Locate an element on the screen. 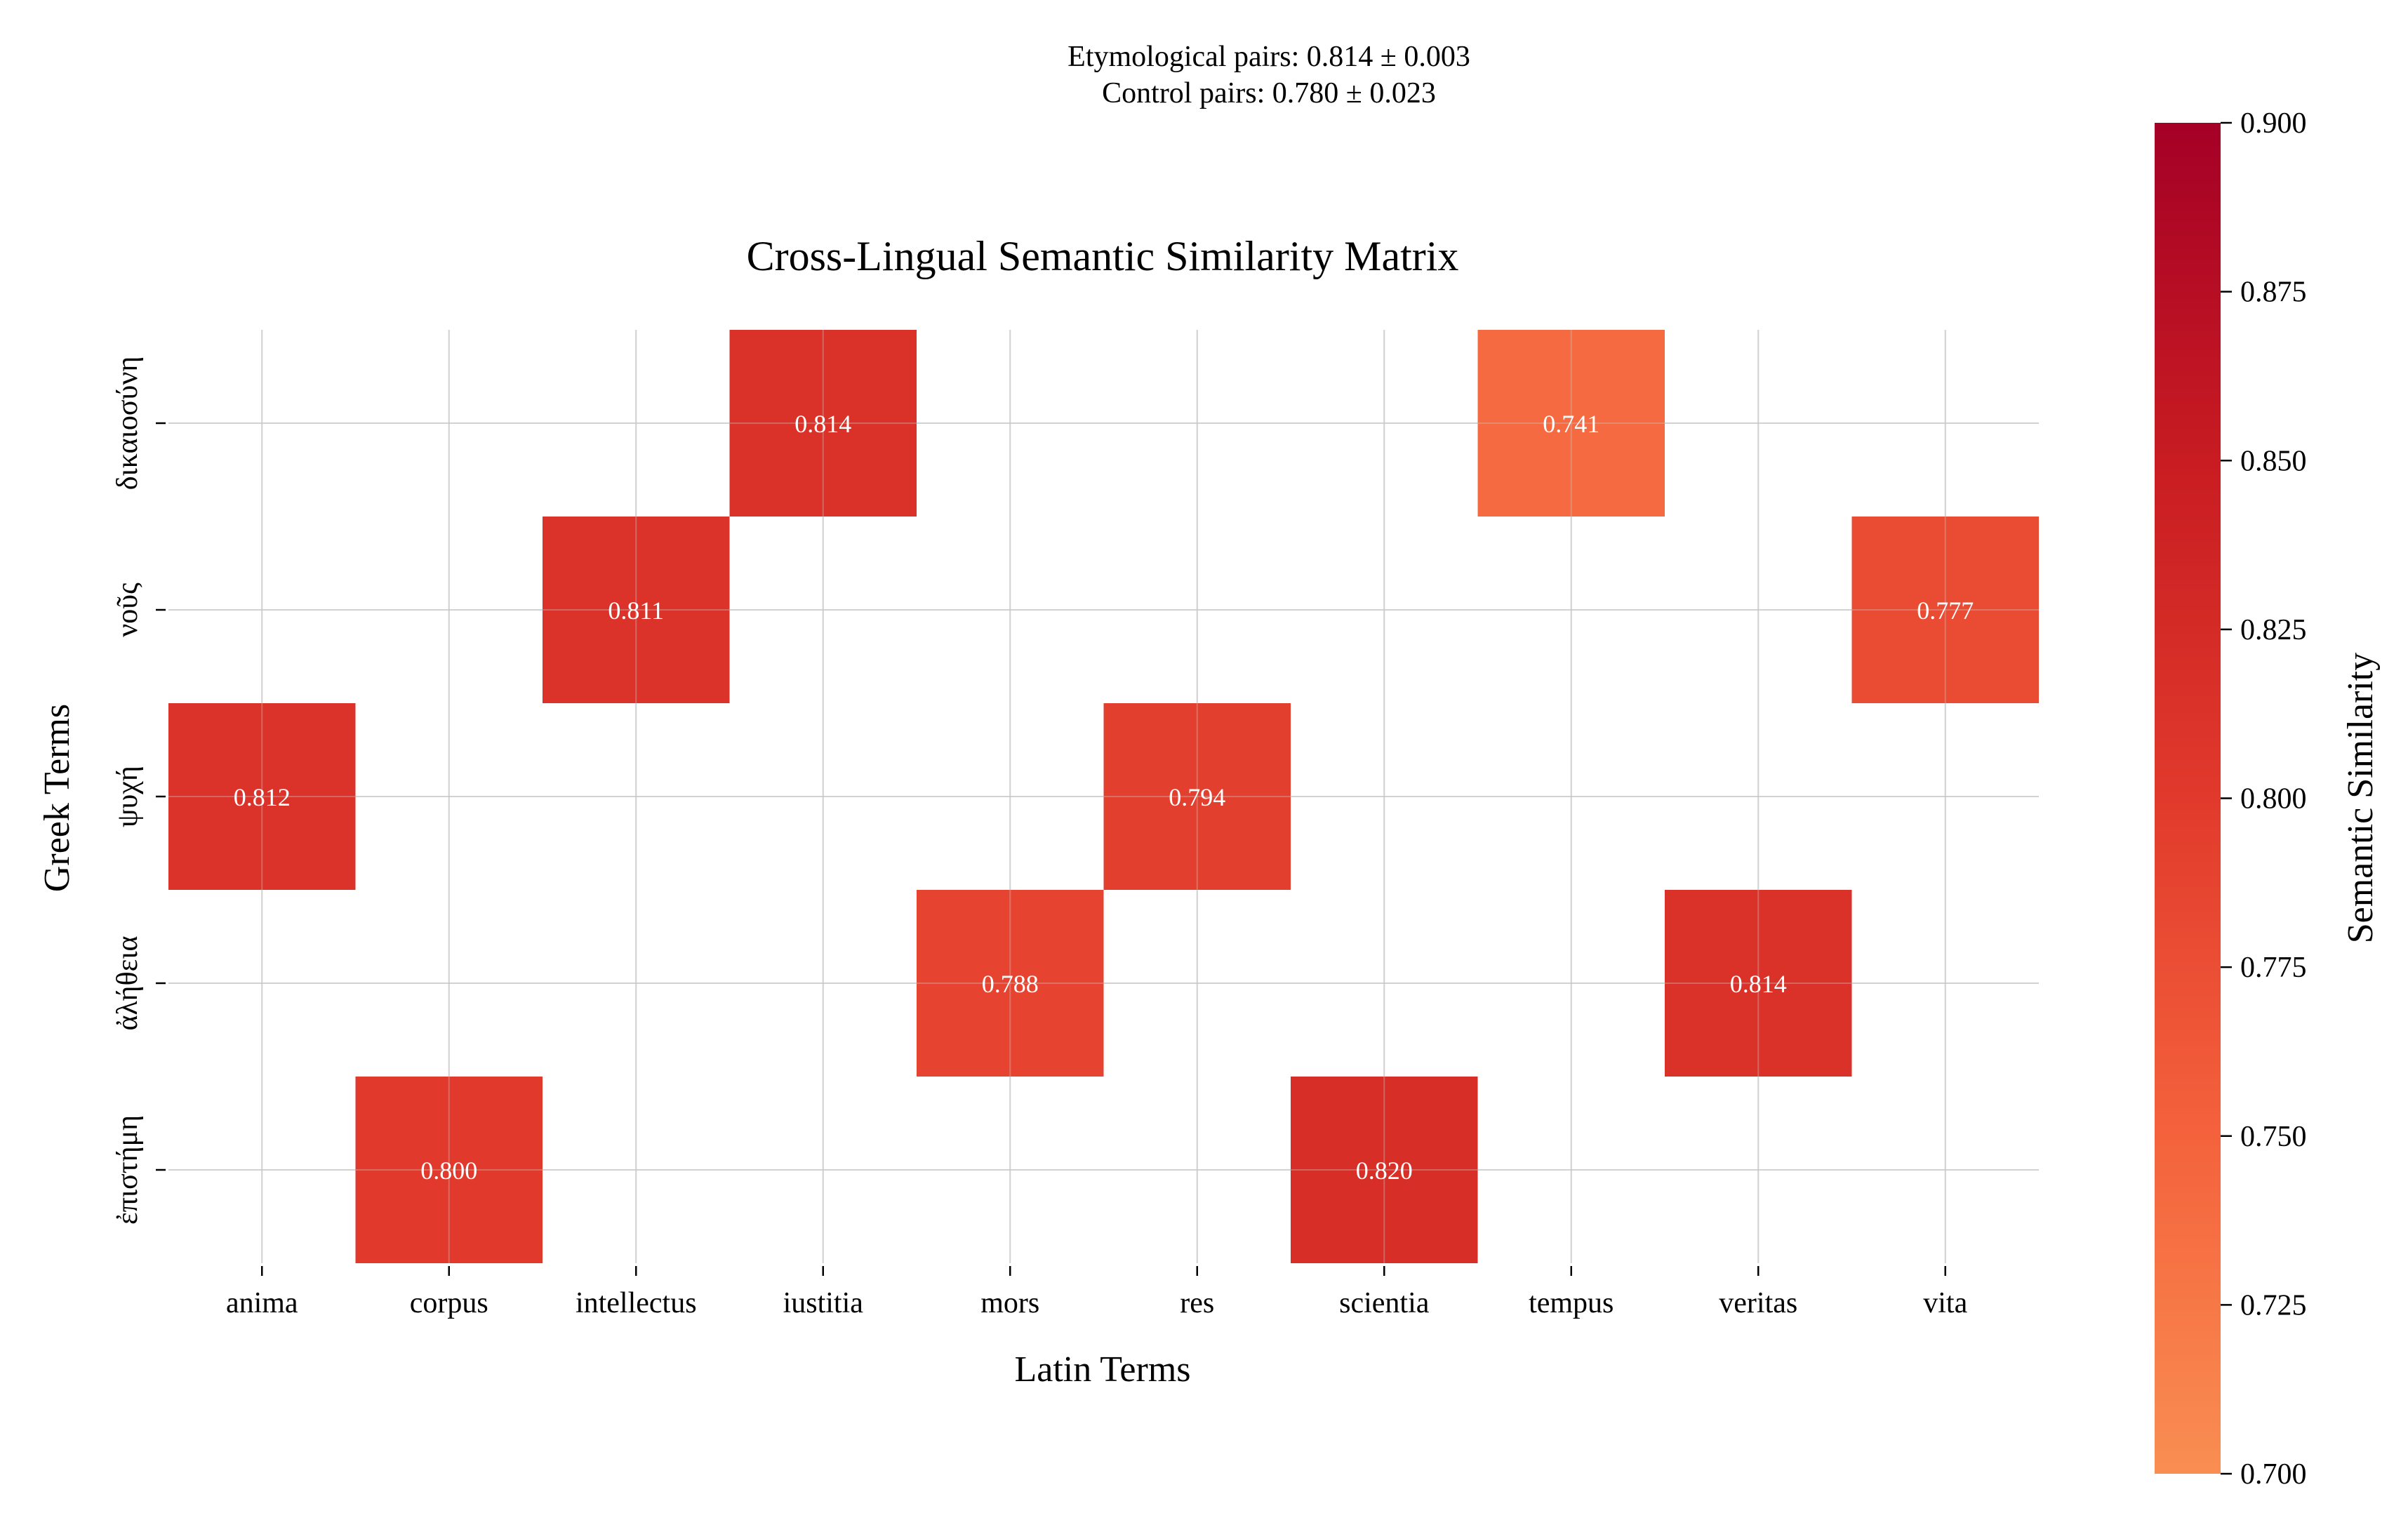 This screenshot has height=1532, width=2408. cell-value-label: 0.777 is located at coordinates (1945, 611).